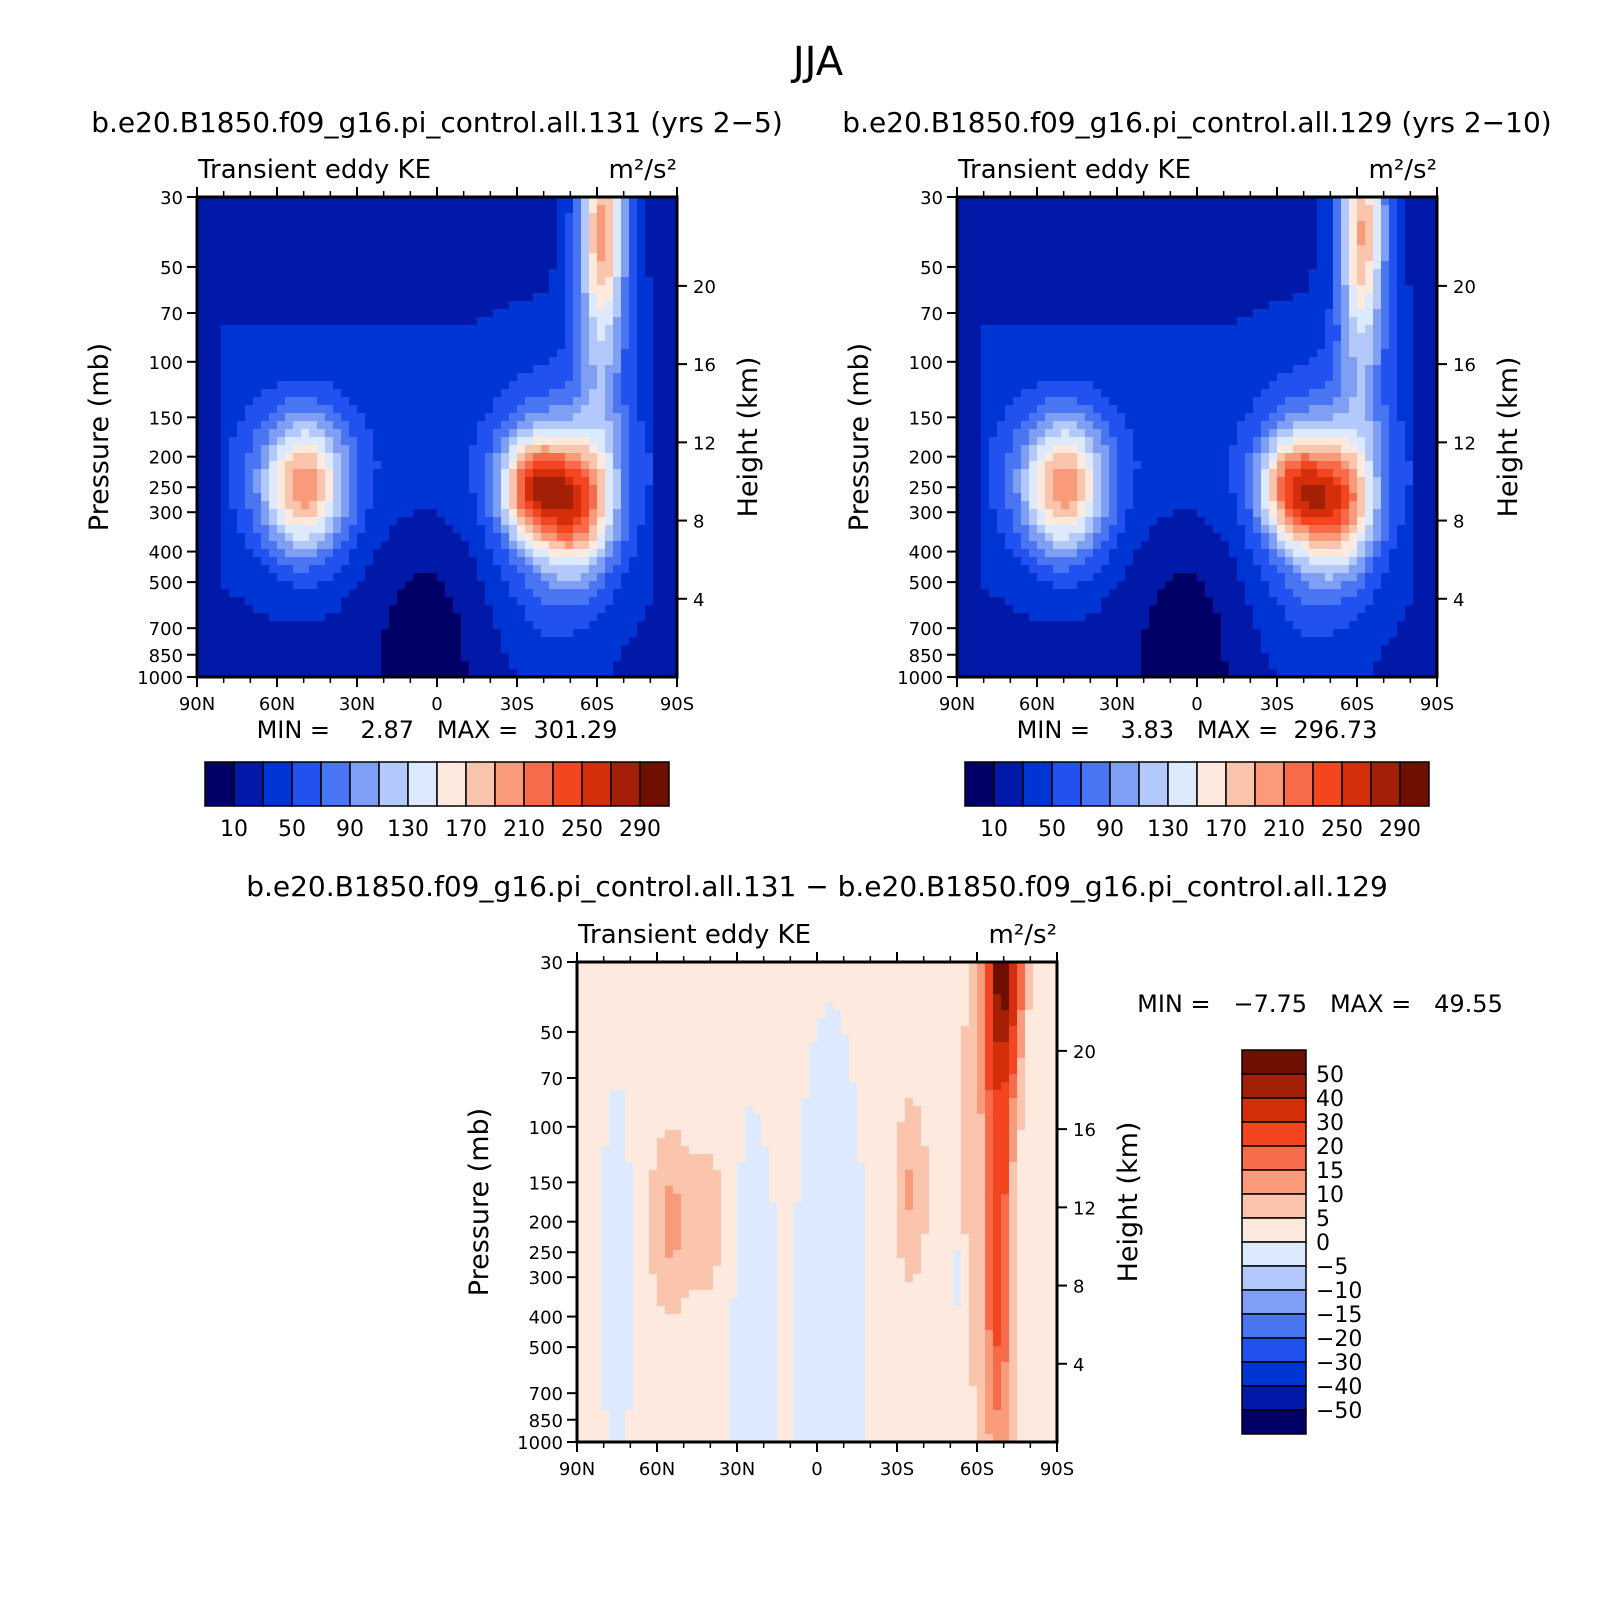  I want to click on colorbar-label: 250, so click(582, 829).